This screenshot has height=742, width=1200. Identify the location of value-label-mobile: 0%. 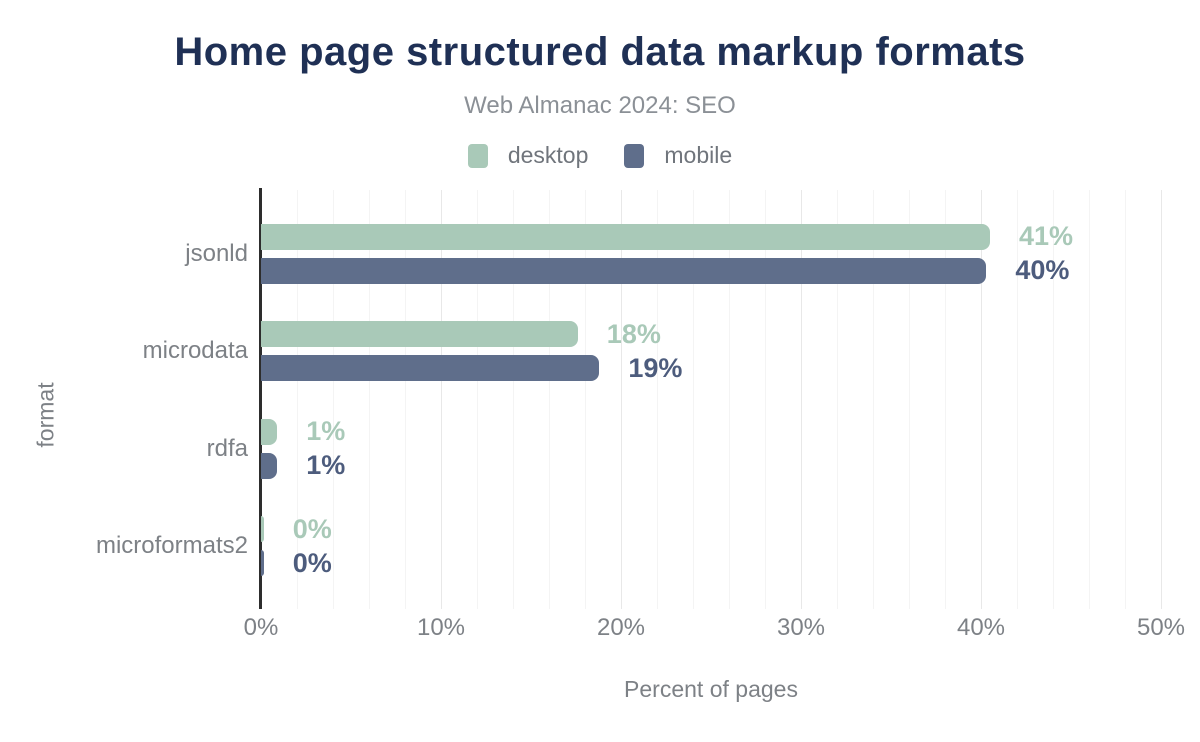
(312, 562).